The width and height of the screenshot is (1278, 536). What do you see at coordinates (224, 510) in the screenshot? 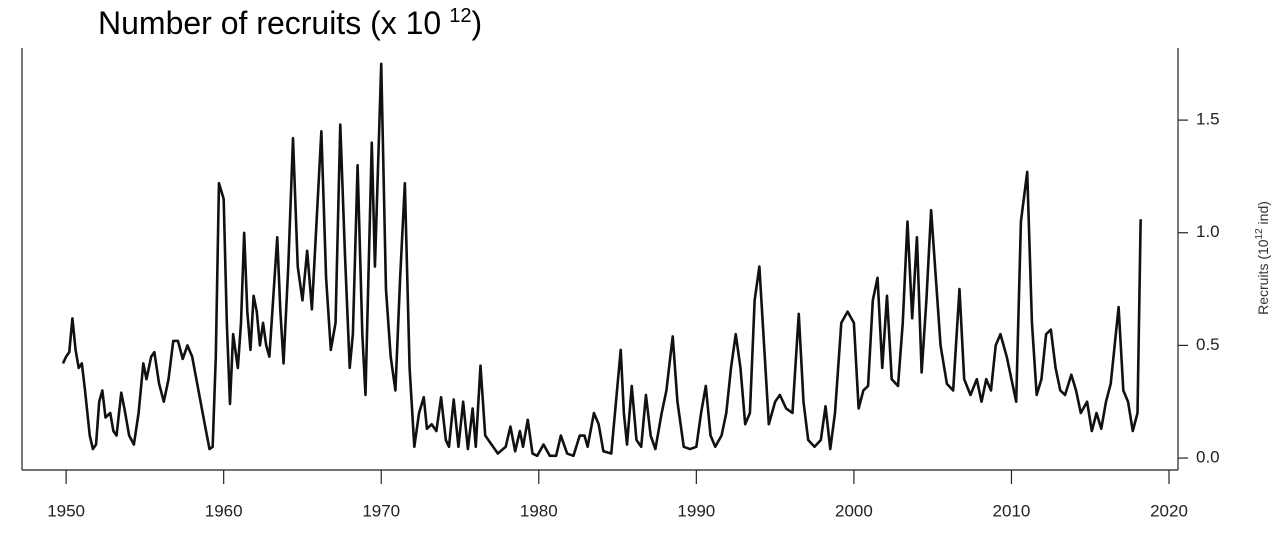
I see `x-tick-label: 1960` at bounding box center [224, 510].